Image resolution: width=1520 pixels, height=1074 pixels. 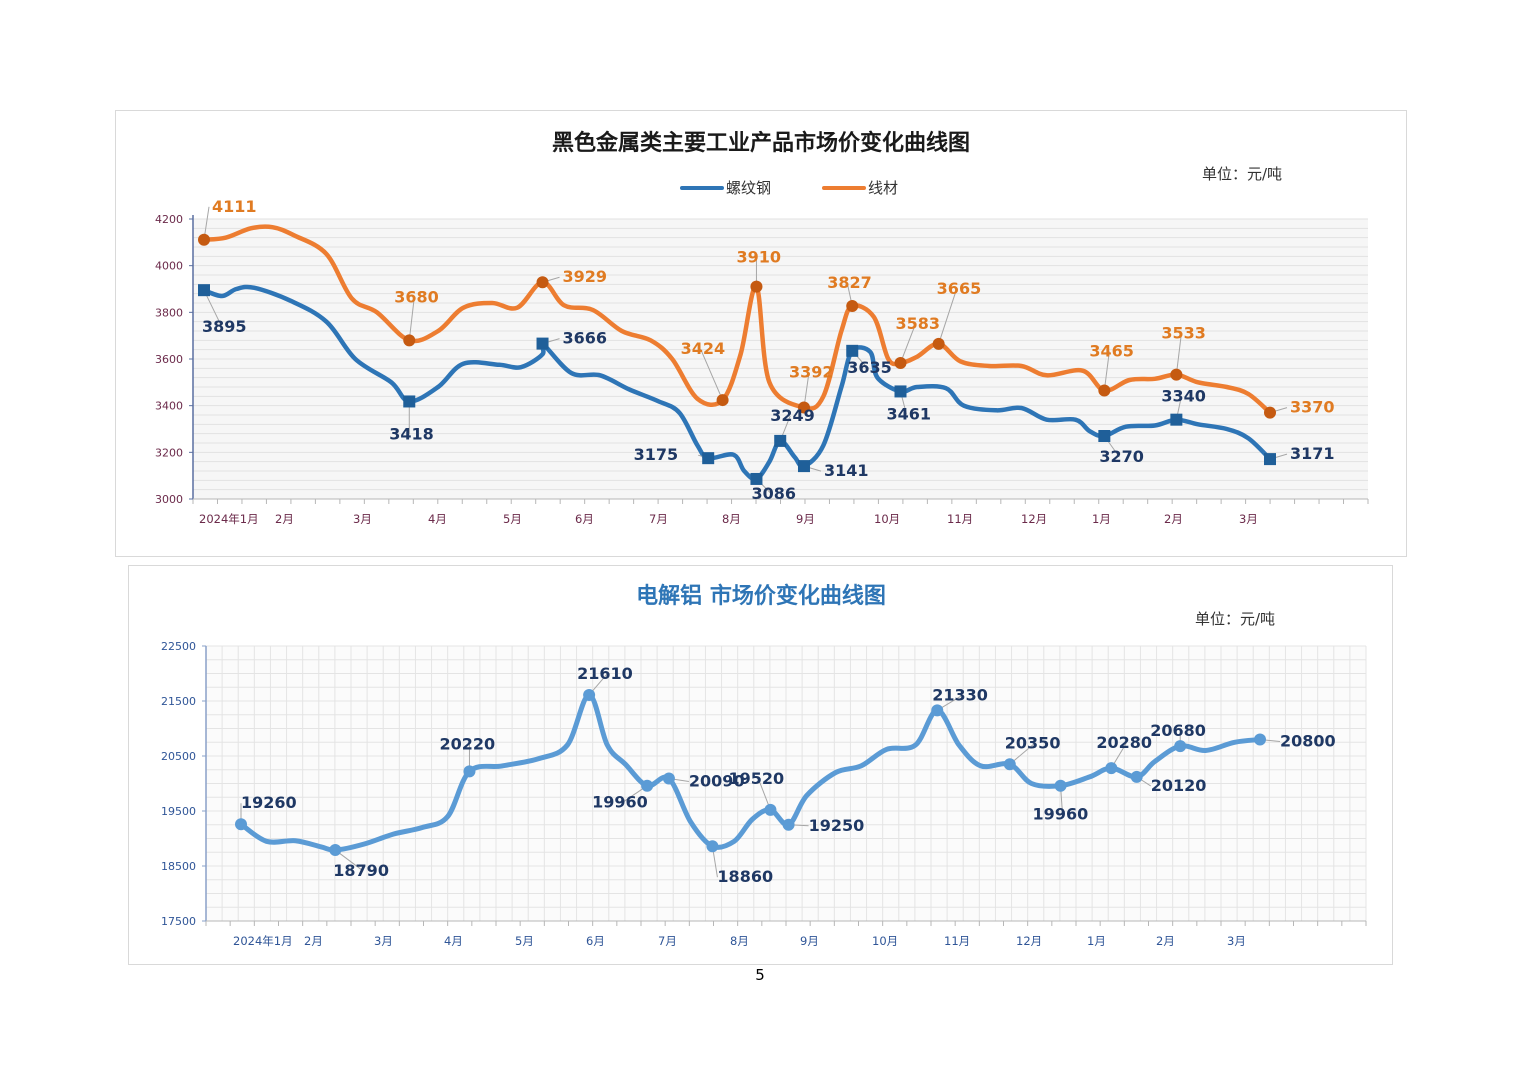 I want to click on data-label: 19960, so click(x=620, y=802).